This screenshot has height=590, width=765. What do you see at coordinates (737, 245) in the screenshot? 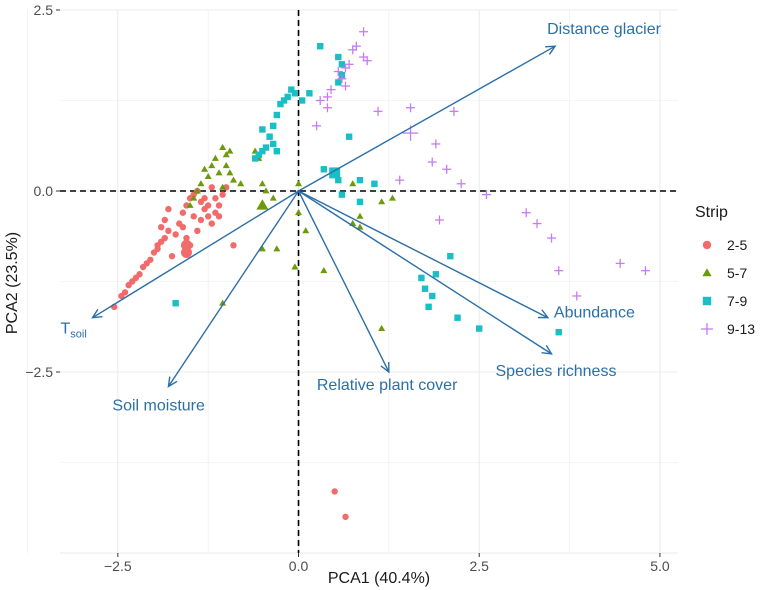
I see `legend-label: 2-5` at bounding box center [737, 245].